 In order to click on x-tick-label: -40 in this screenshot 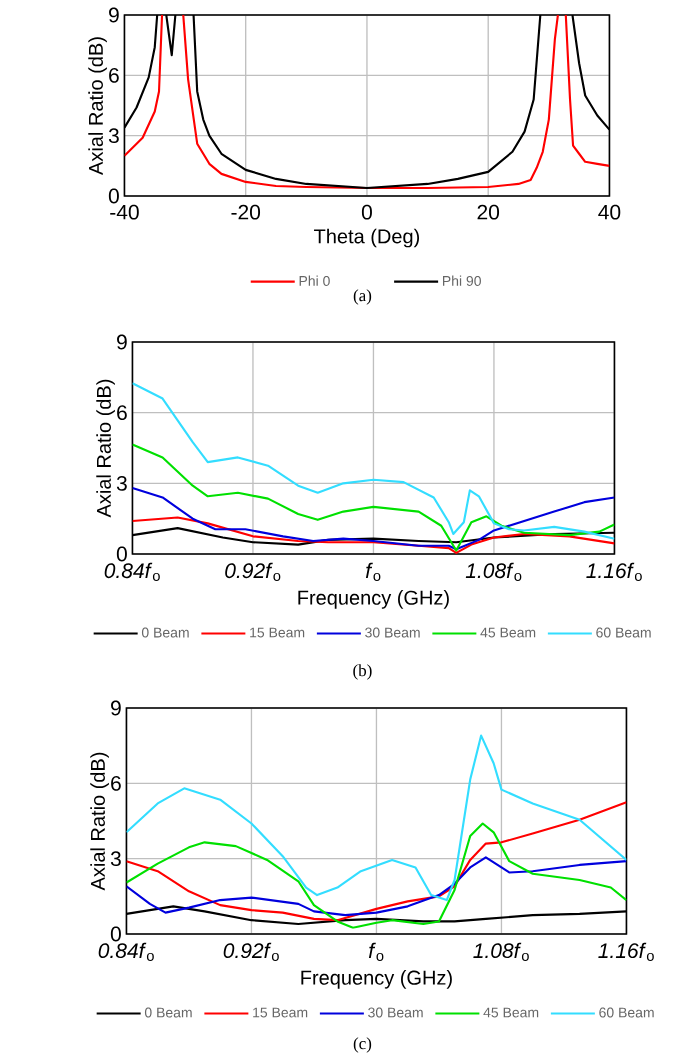, I will do `click(124, 212)`.